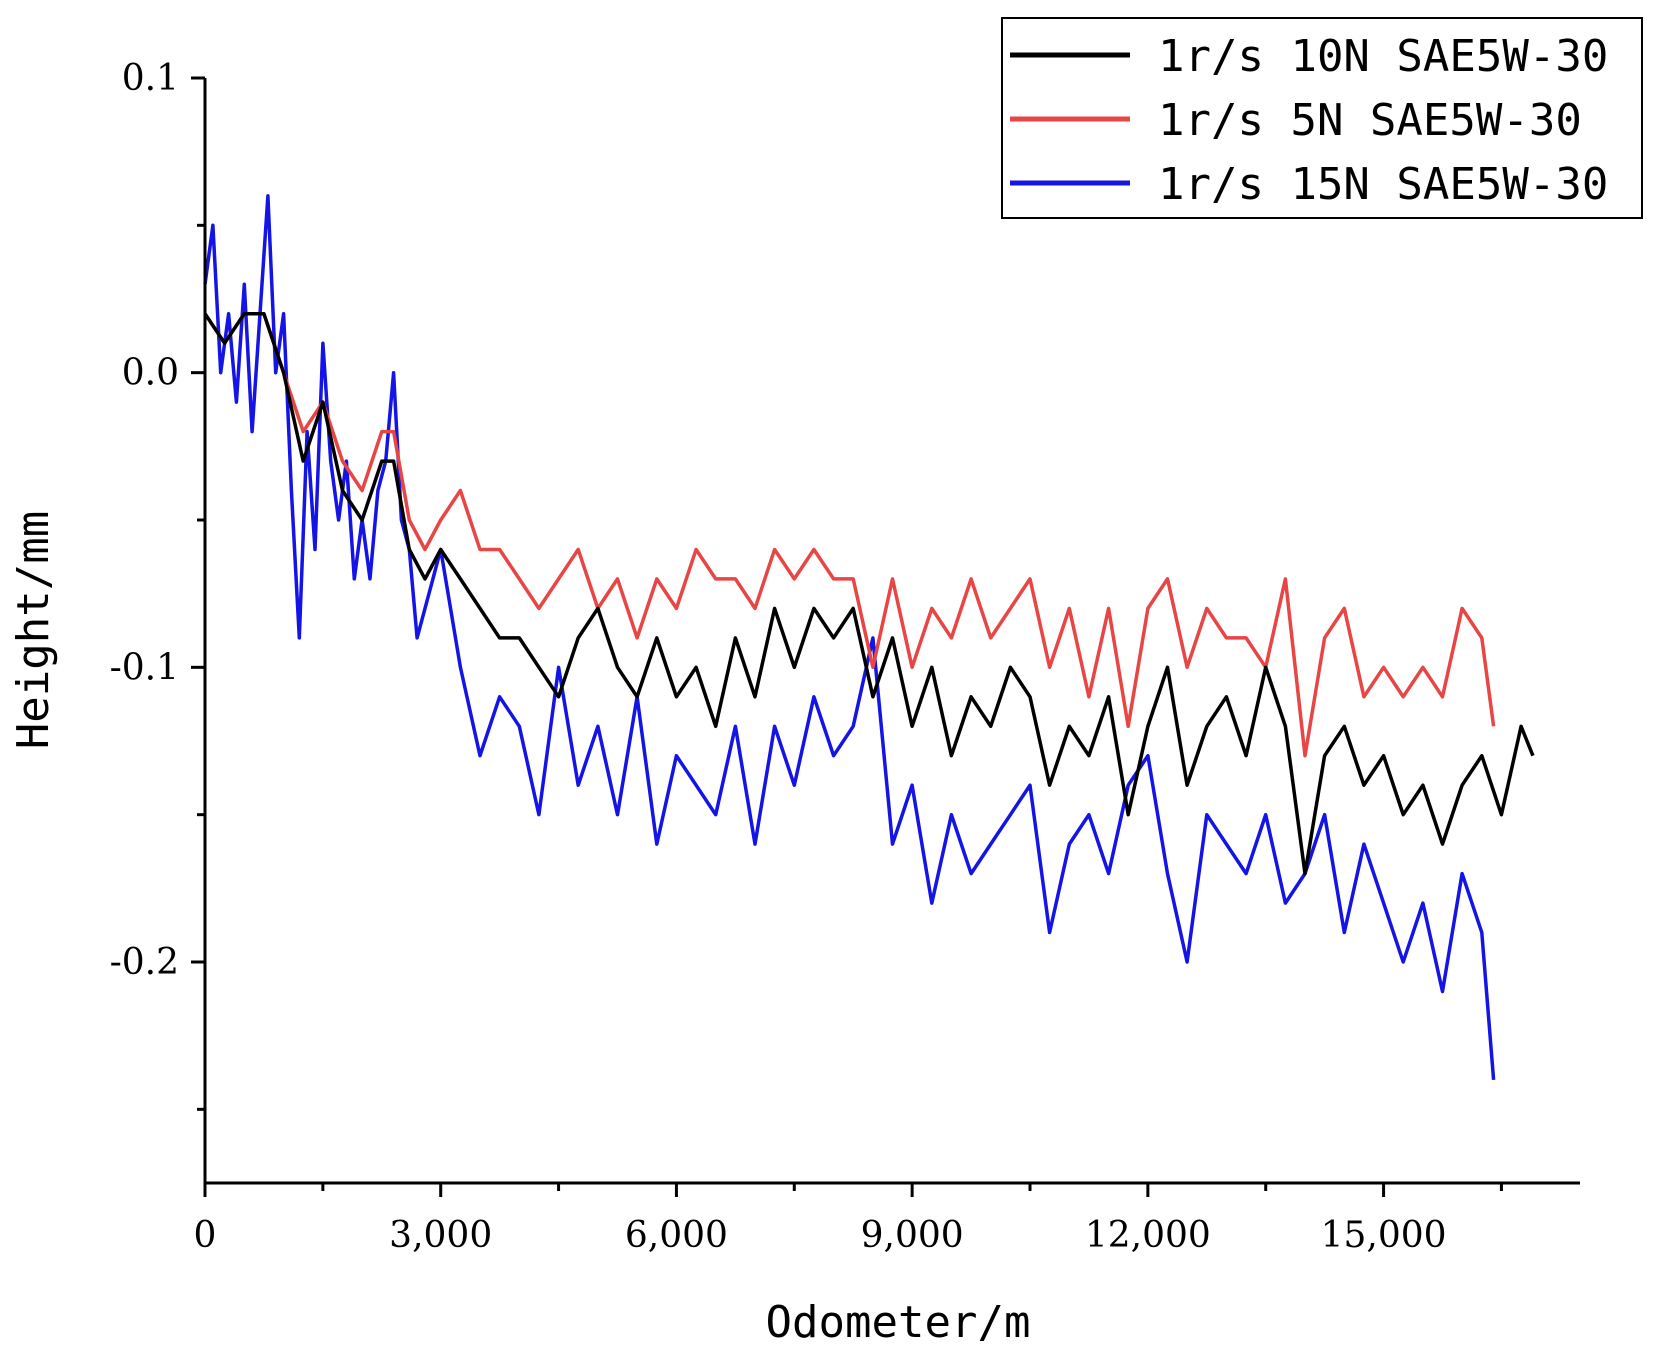  What do you see at coordinates (1384, 1235) in the screenshot?
I see `x-tick-label: 15,000` at bounding box center [1384, 1235].